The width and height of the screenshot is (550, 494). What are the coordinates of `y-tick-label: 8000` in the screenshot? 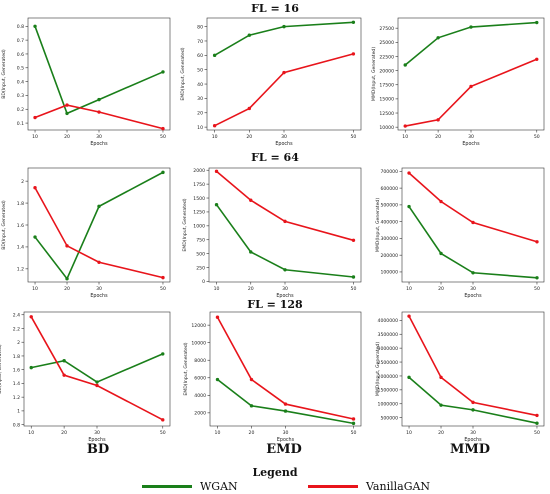 It's located at (200, 361).